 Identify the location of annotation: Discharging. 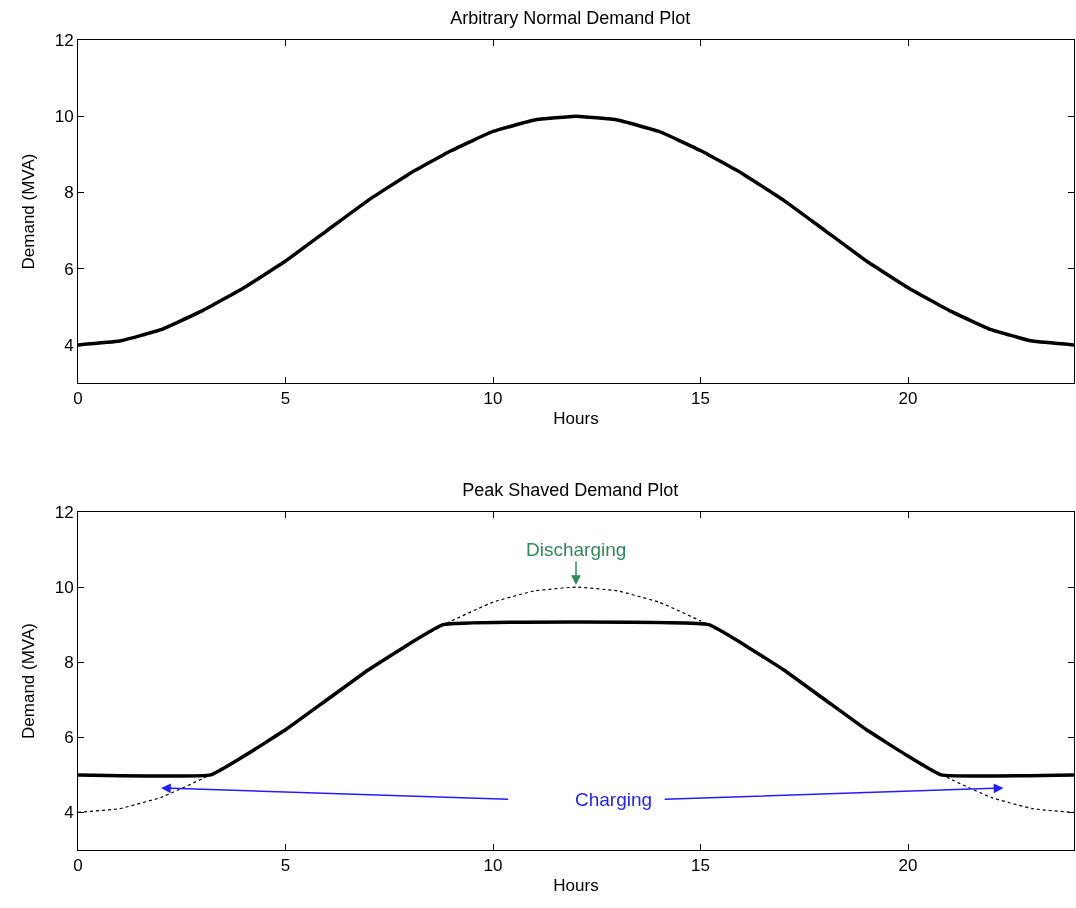
(576, 549).